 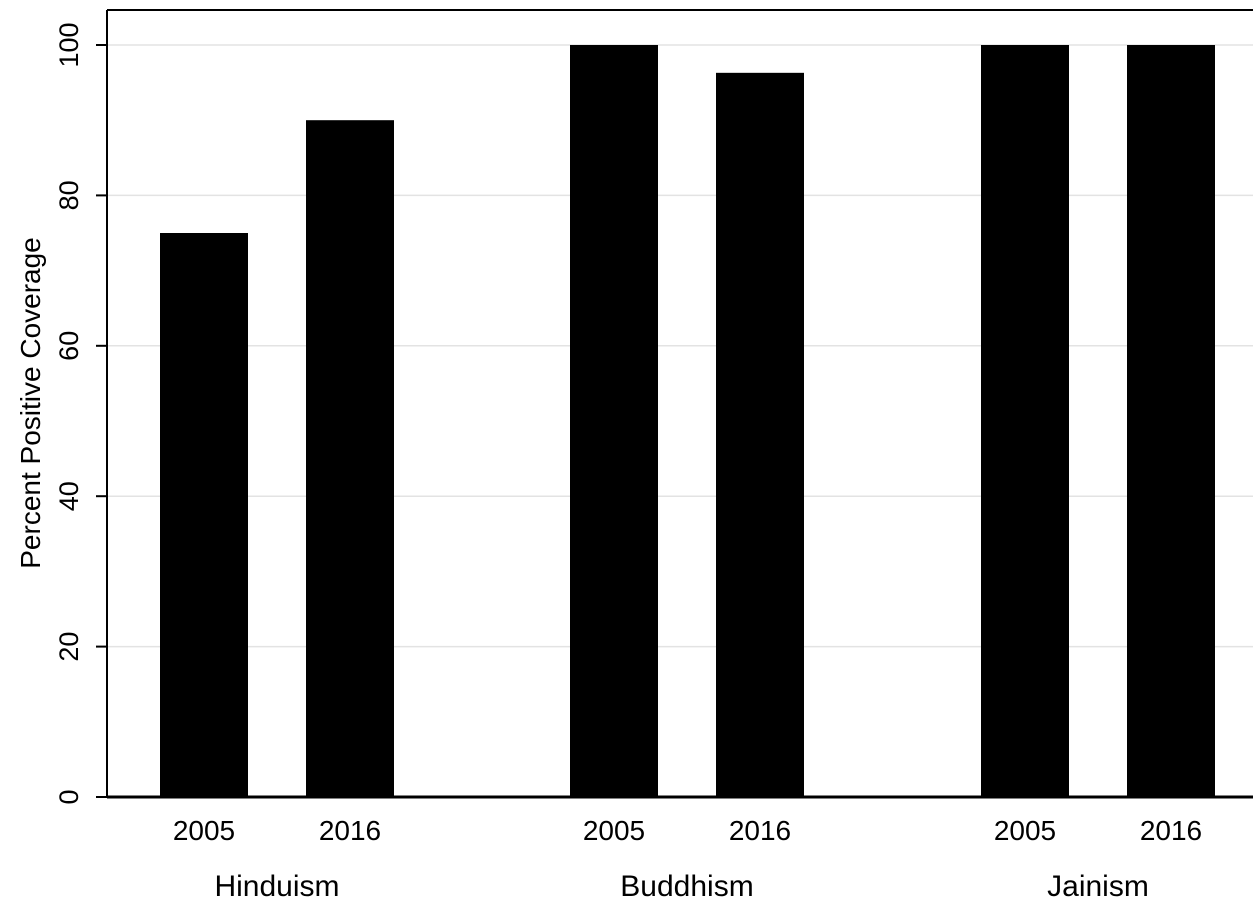 What do you see at coordinates (686, 886) in the screenshot?
I see `group-label-buddhism: Buddhism` at bounding box center [686, 886].